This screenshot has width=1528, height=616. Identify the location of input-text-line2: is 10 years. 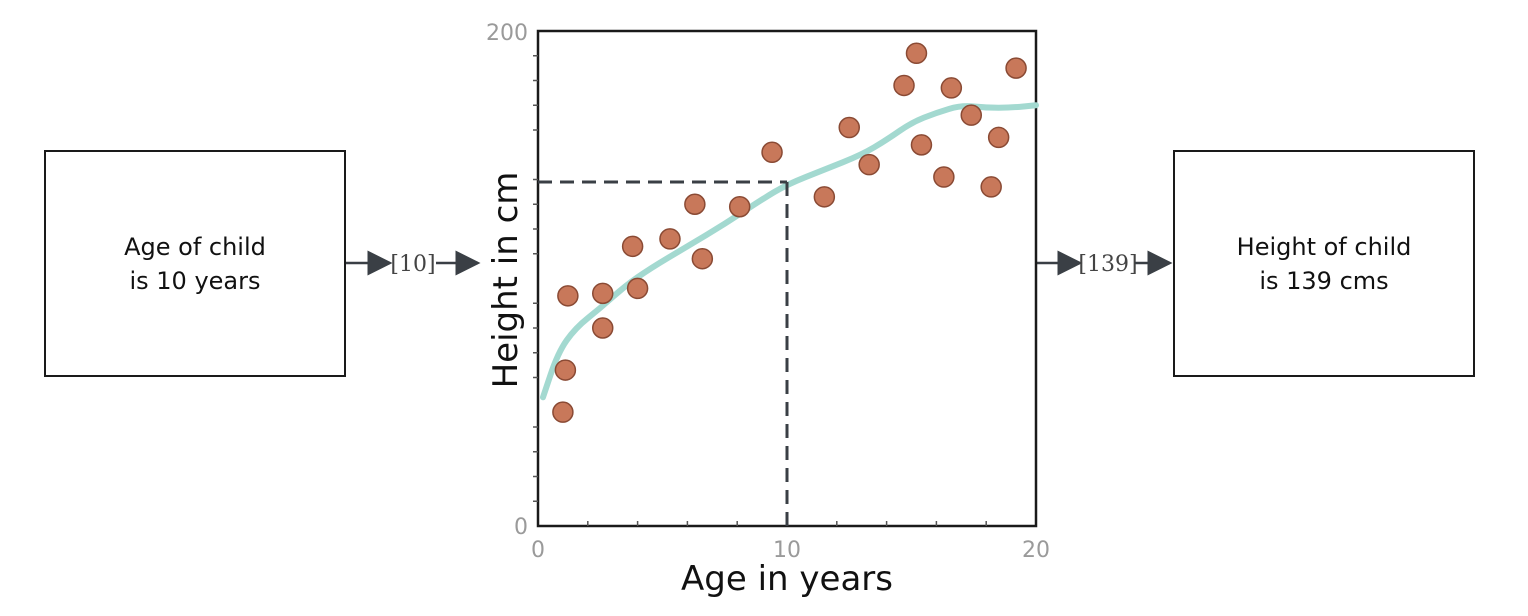
(195, 280).